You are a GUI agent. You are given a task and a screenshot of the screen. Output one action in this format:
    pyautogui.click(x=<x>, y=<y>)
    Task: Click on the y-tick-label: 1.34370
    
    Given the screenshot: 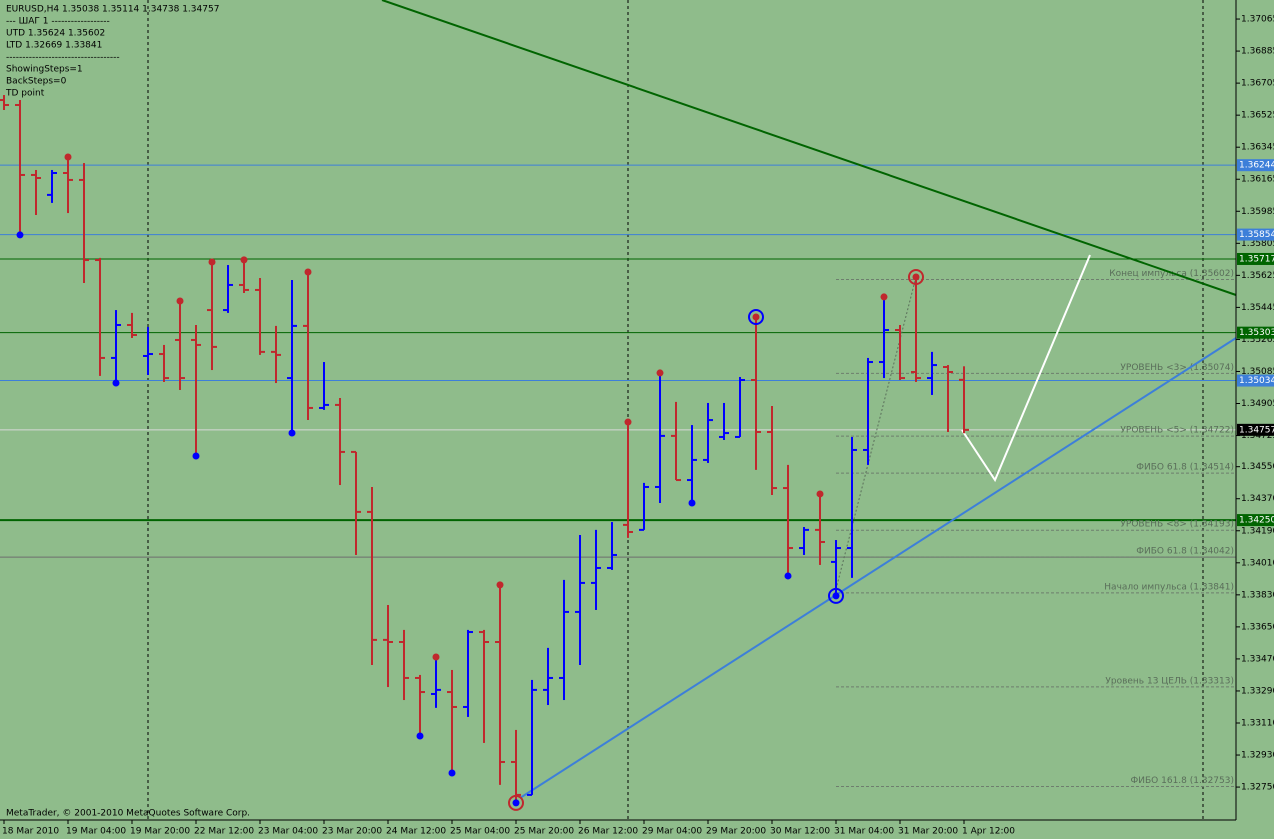 What is the action you would take?
    pyautogui.click(x=1257, y=499)
    